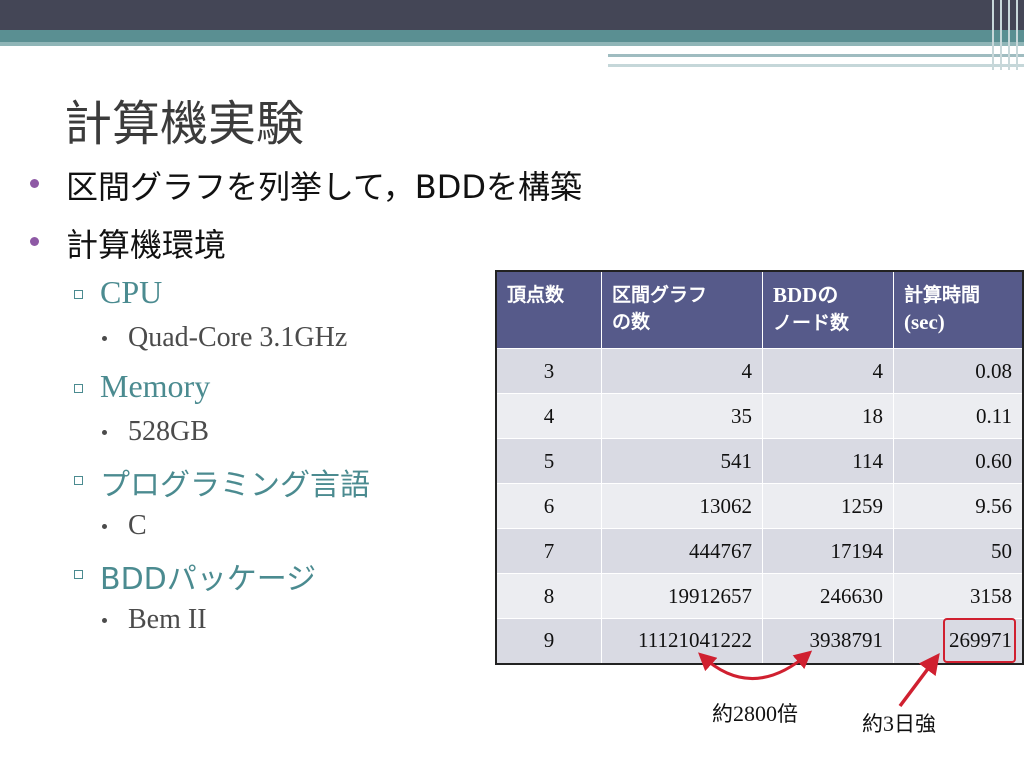  What do you see at coordinates (828, 551) in the screenshot?
I see `cell-nodes: 17194` at bounding box center [828, 551].